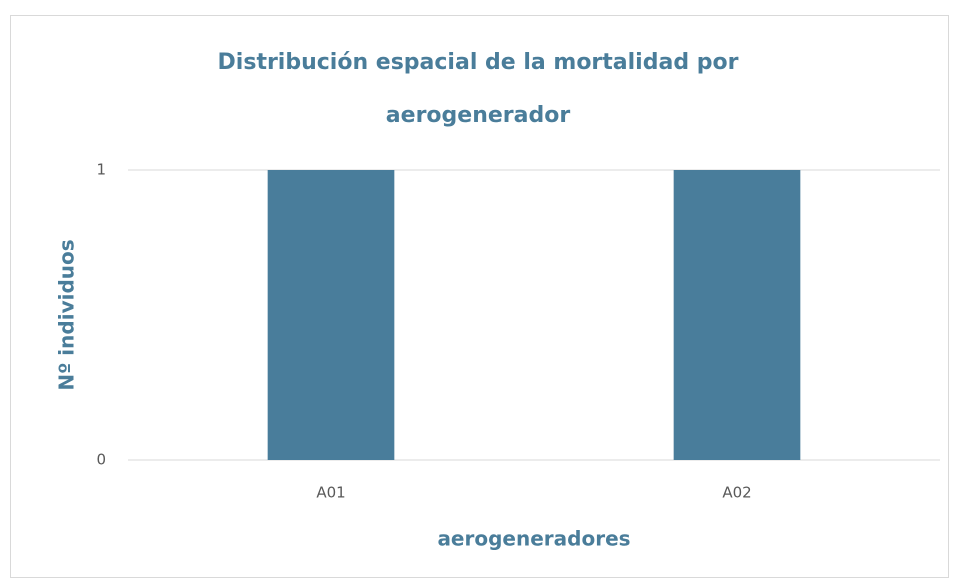  What do you see at coordinates (101, 460) in the screenshot?
I see `y-tick-label: 0` at bounding box center [101, 460].